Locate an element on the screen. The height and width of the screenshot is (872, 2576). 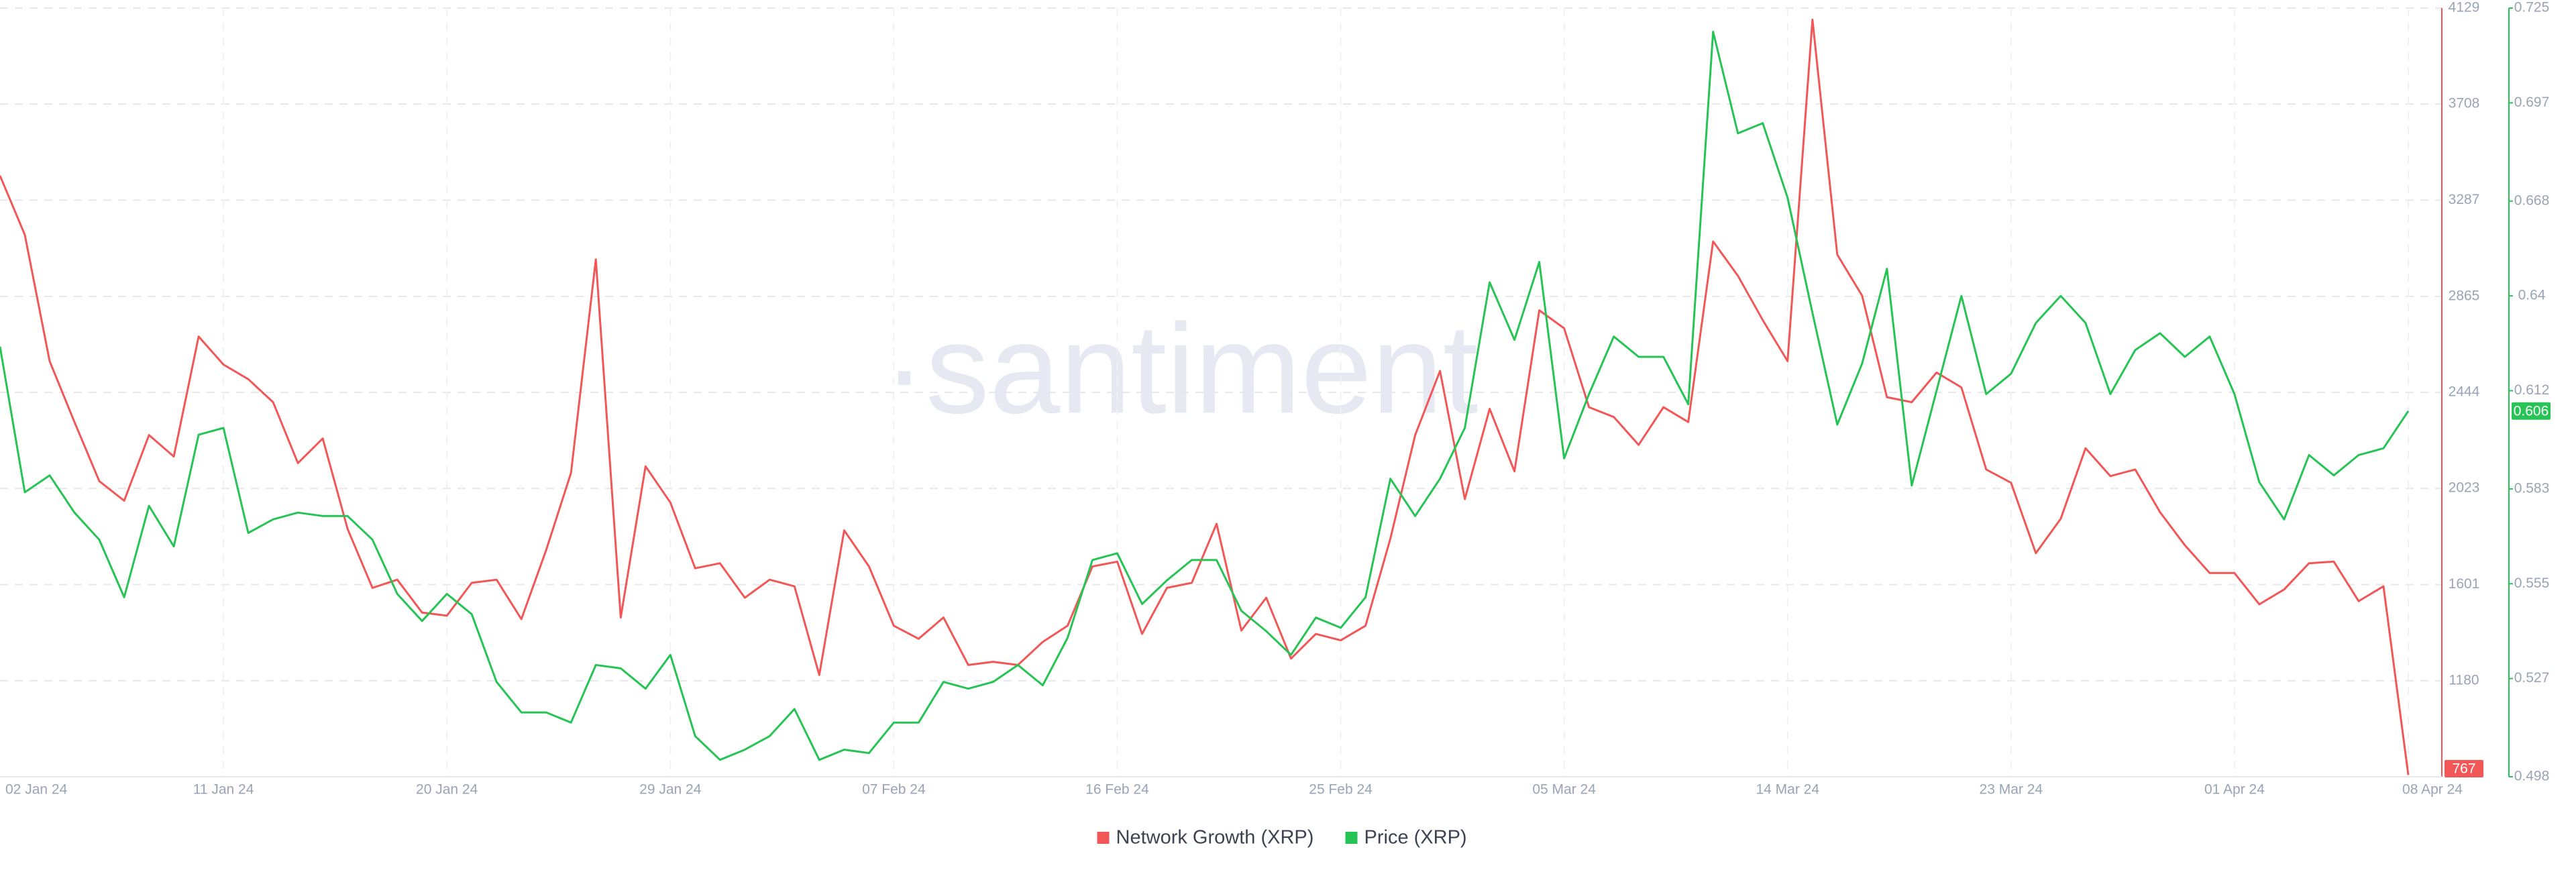
watermark: ·santiment is located at coordinates (1180, 369).